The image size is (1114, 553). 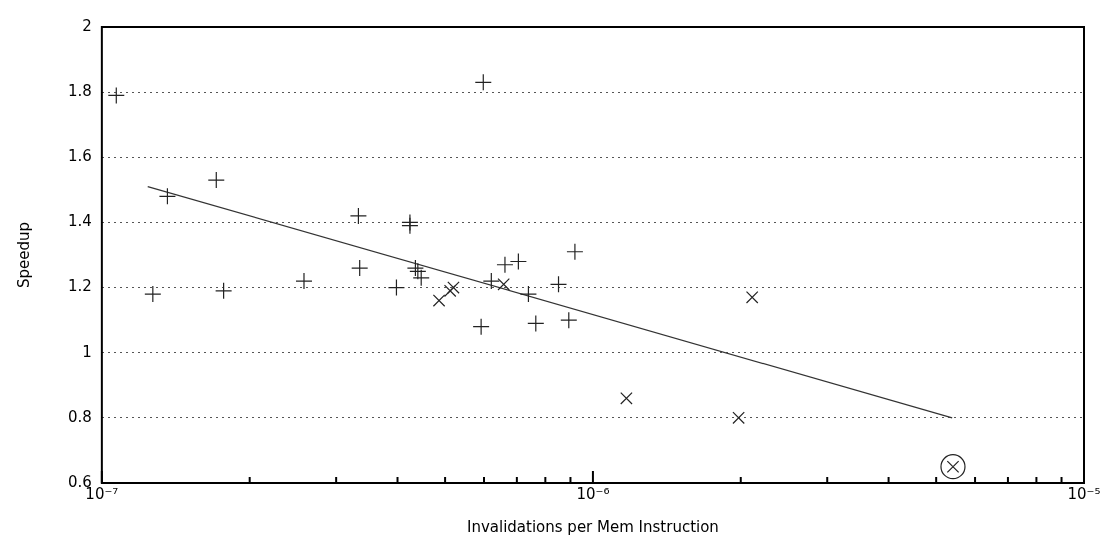 What do you see at coordinates (80, 286) in the screenshot?
I see `y-tick-label: 1.2` at bounding box center [80, 286].